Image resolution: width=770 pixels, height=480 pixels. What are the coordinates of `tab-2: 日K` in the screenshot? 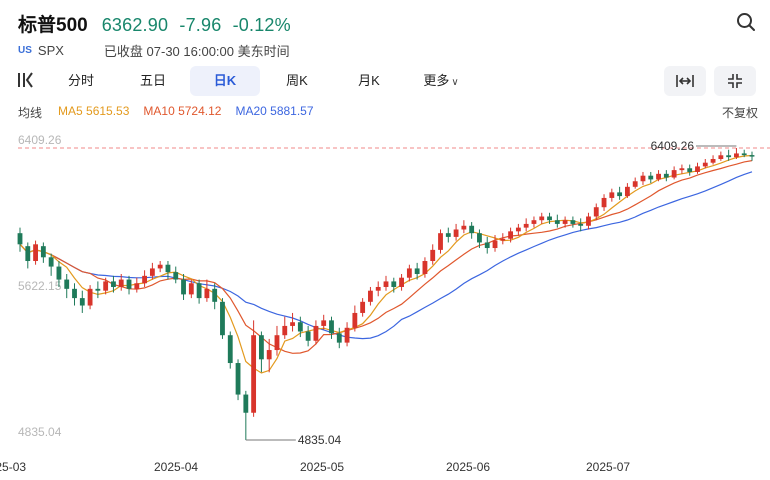 It's located at (225, 81).